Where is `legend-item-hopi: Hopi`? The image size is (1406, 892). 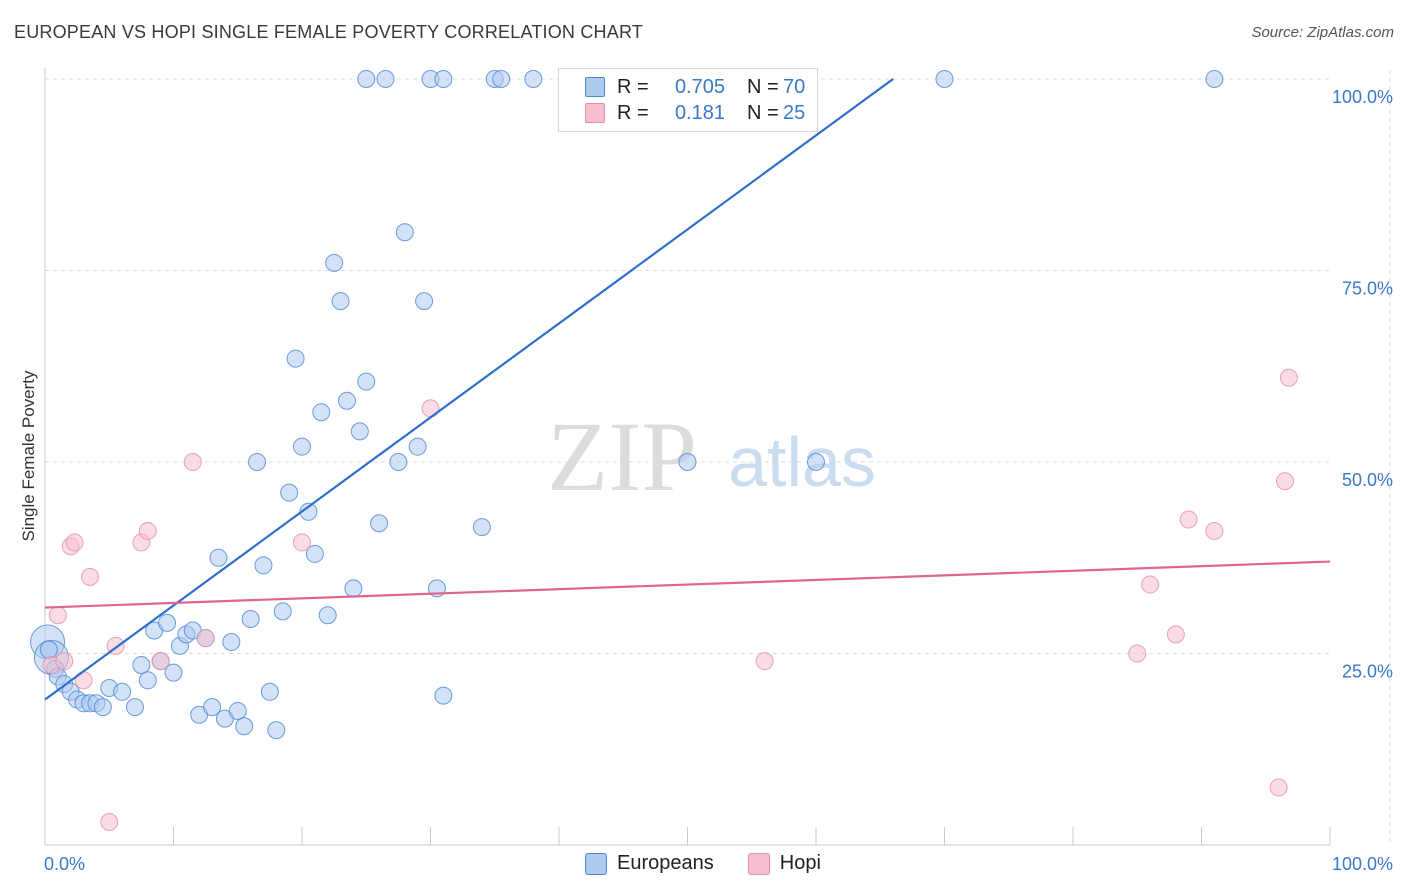
legend-item-hopi: Hopi is located at coordinates (784, 863).